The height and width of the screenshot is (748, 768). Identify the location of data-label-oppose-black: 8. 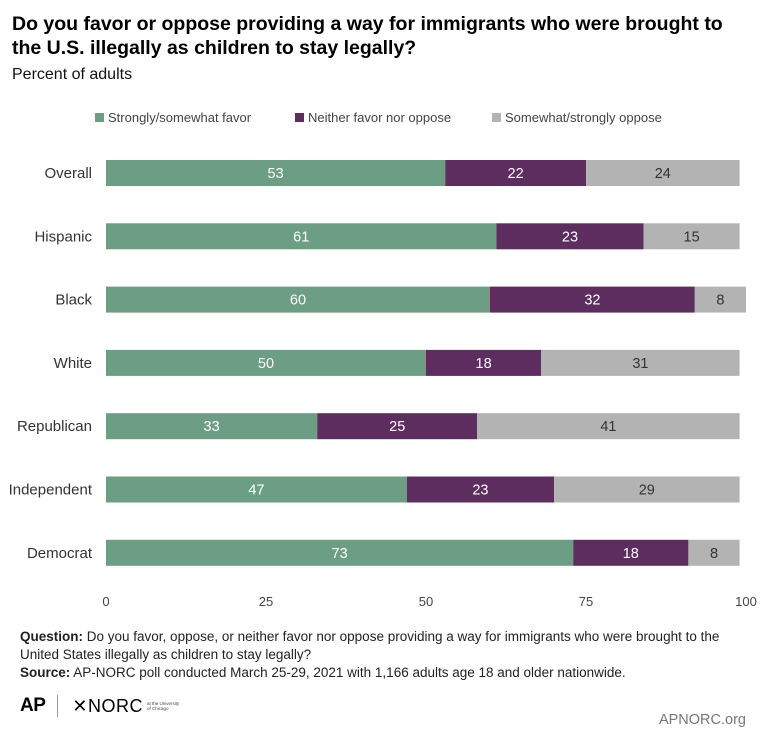
(720, 301).